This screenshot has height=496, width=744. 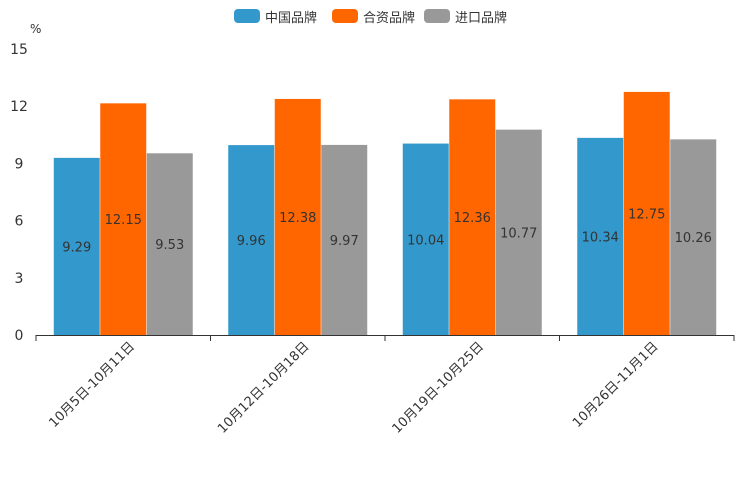 I want to click on bar-value-label: 9.53, so click(x=169, y=245).